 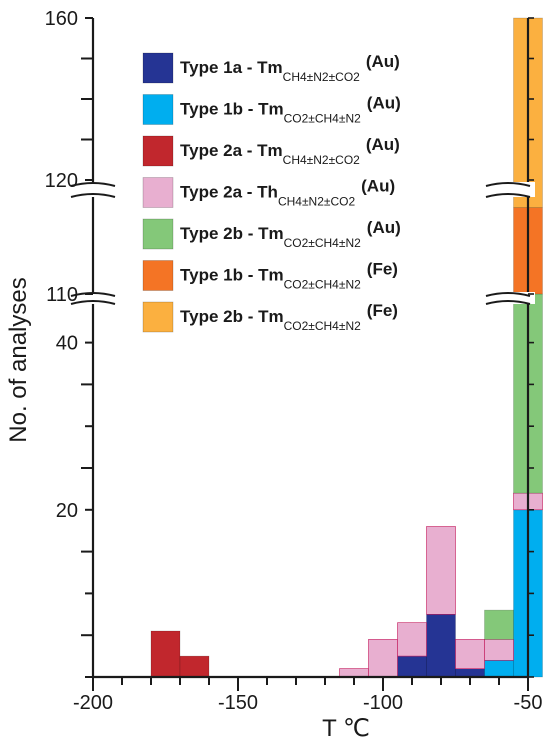 What do you see at coordinates (384, 227) in the screenshot?
I see `legend-suffix-5: (Au)` at bounding box center [384, 227].